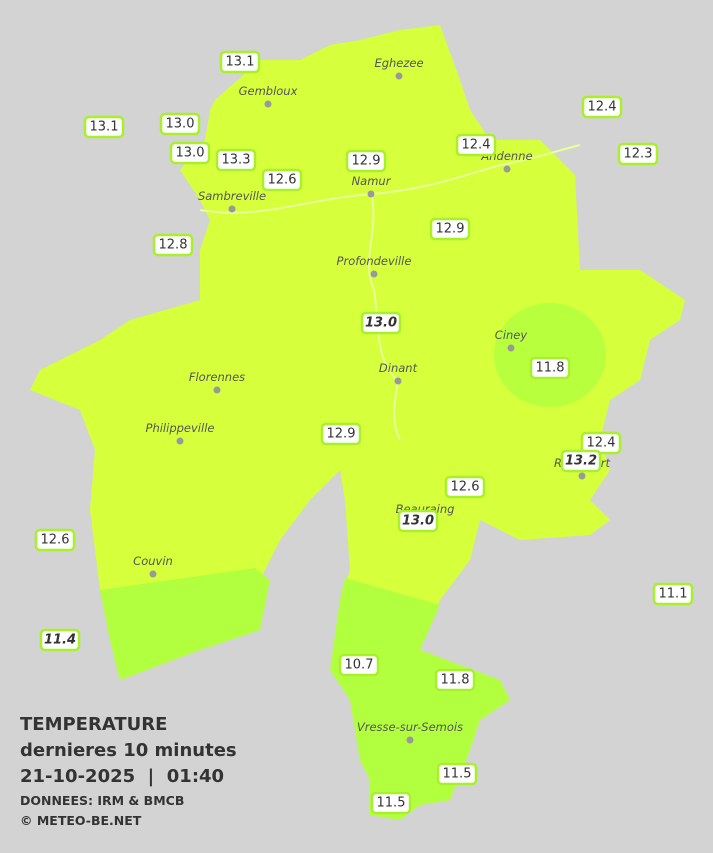 The width and height of the screenshot is (713, 853). What do you see at coordinates (122, 776) in the screenshot?
I see `datetime: 21-10-2025 | 01:40` at bounding box center [122, 776].